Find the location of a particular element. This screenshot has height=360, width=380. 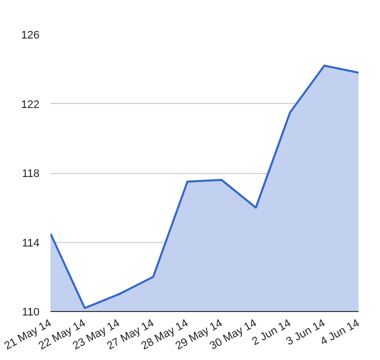

y-tick-label: 118 is located at coordinates (31, 174).